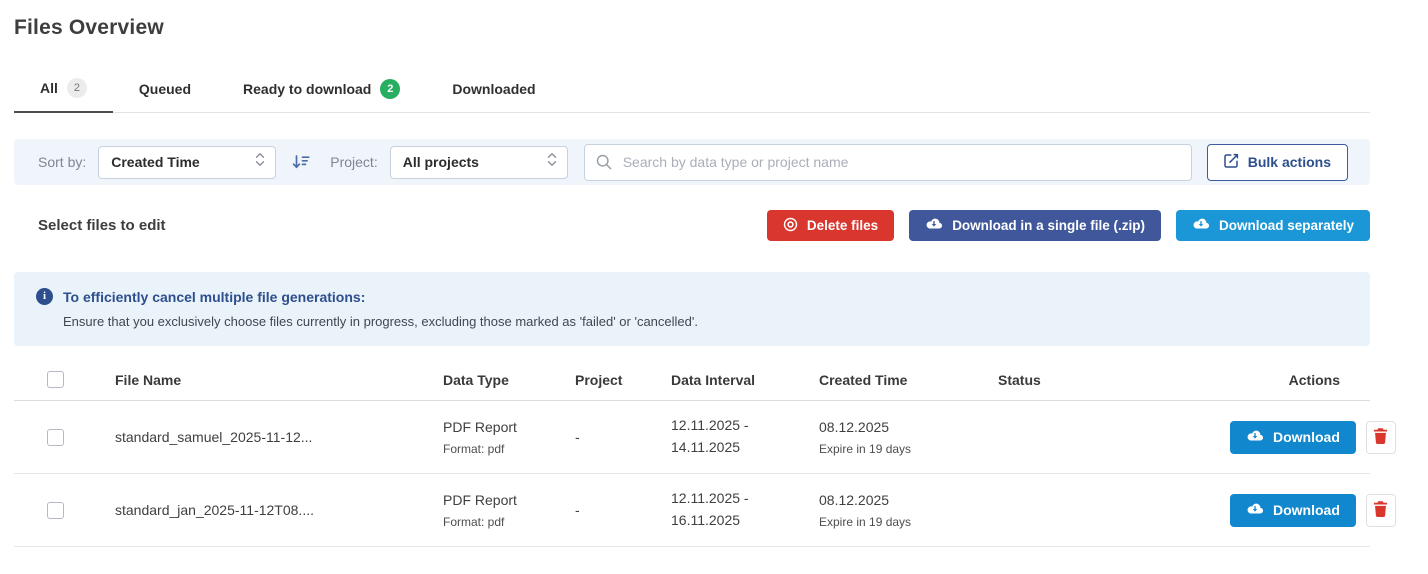  What do you see at coordinates (863, 379) in the screenshot?
I see `col-created-time: Created Time` at bounding box center [863, 379].